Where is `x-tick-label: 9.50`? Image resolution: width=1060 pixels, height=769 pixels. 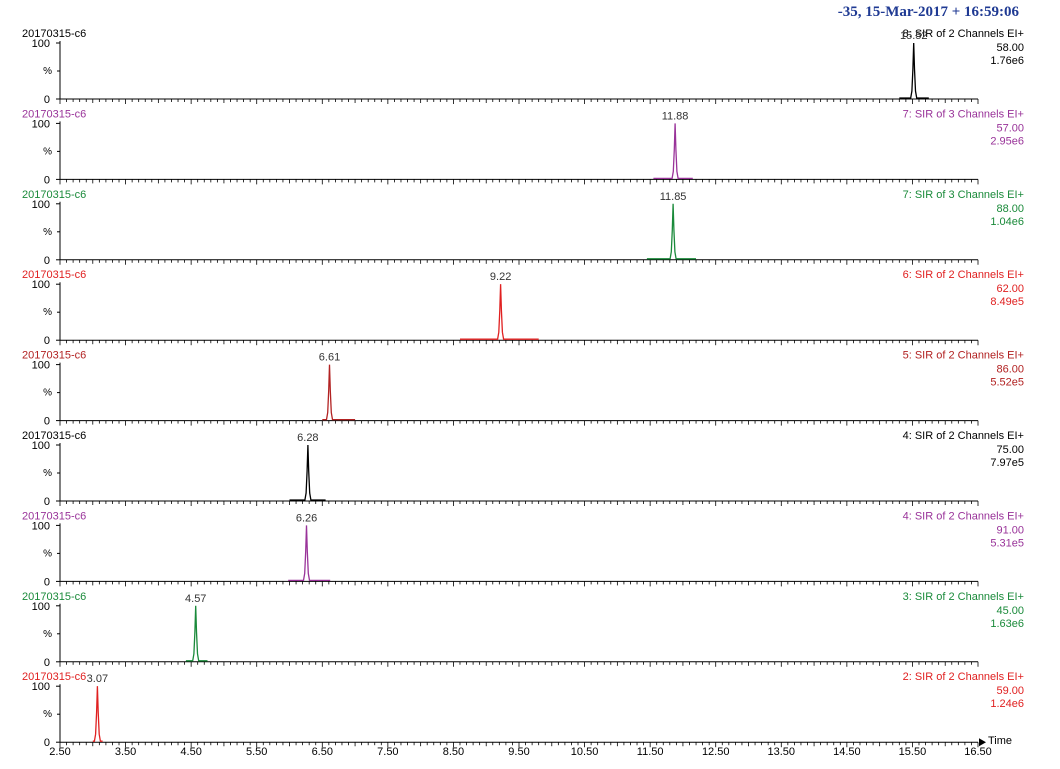
x-tick-label: 9.50 is located at coordinates (518, 752).